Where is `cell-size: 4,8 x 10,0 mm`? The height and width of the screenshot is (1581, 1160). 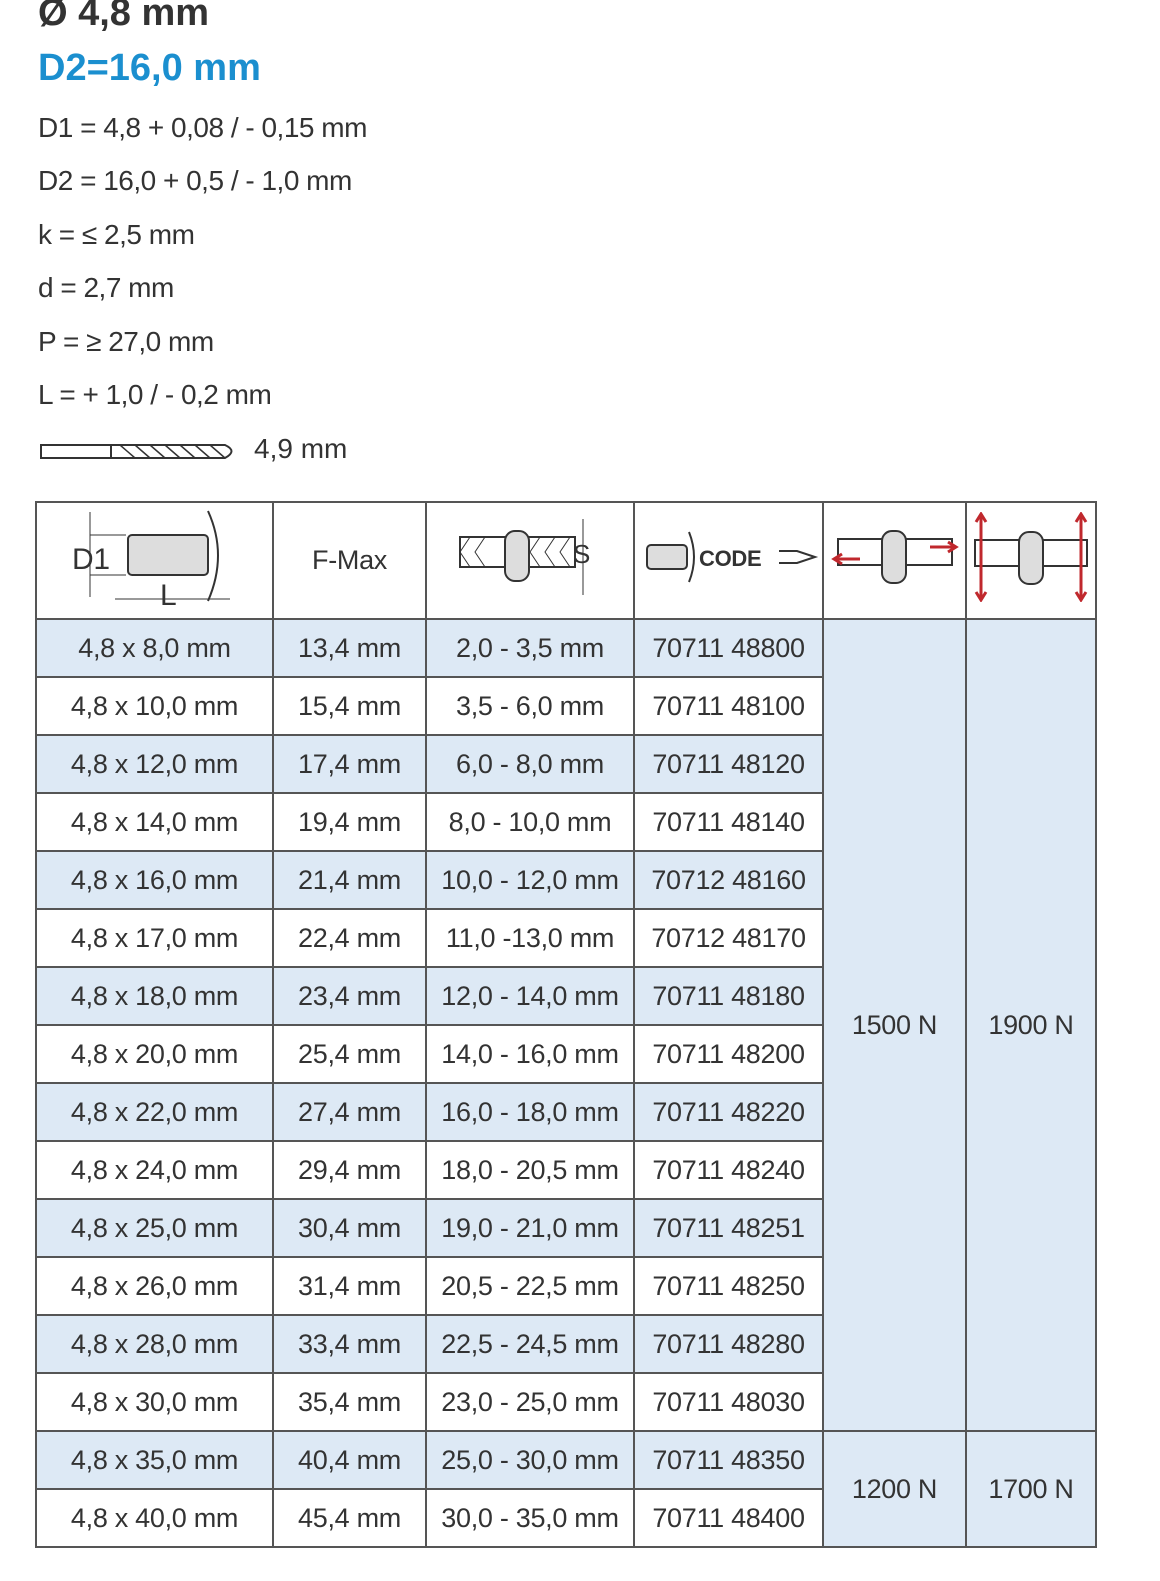
cell-size: 4,8 x 10,0 mm is located at coordinates (154, 706).